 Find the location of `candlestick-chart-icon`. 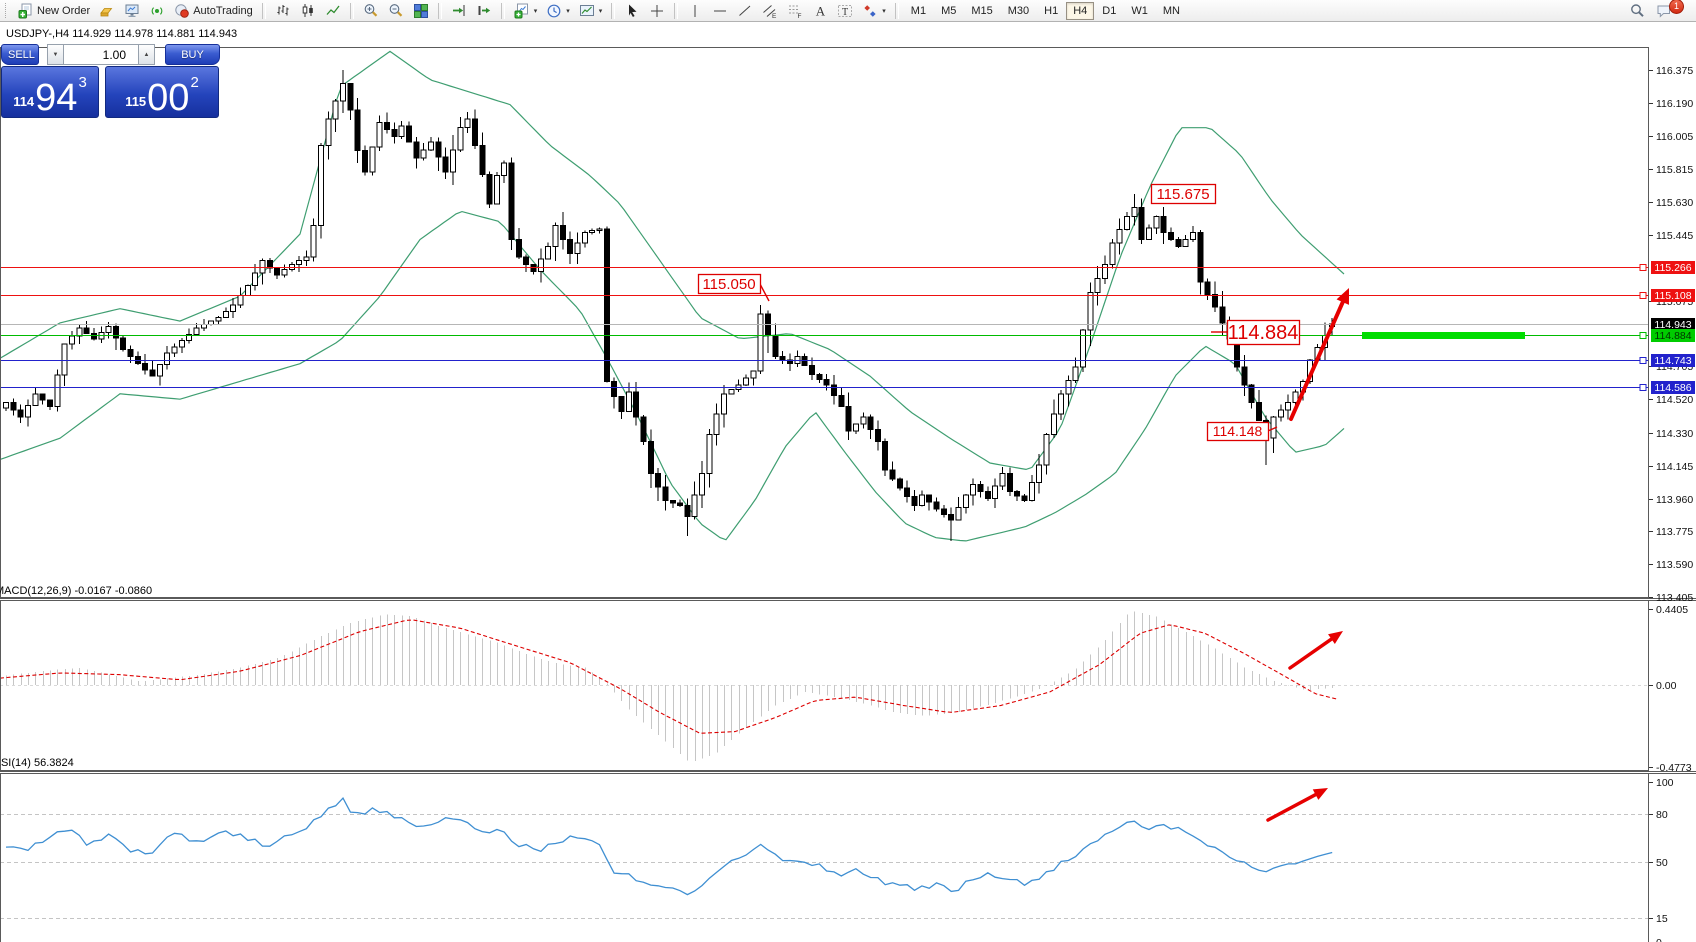

candlestick-chart-icon is located at coordinates (308, 11).